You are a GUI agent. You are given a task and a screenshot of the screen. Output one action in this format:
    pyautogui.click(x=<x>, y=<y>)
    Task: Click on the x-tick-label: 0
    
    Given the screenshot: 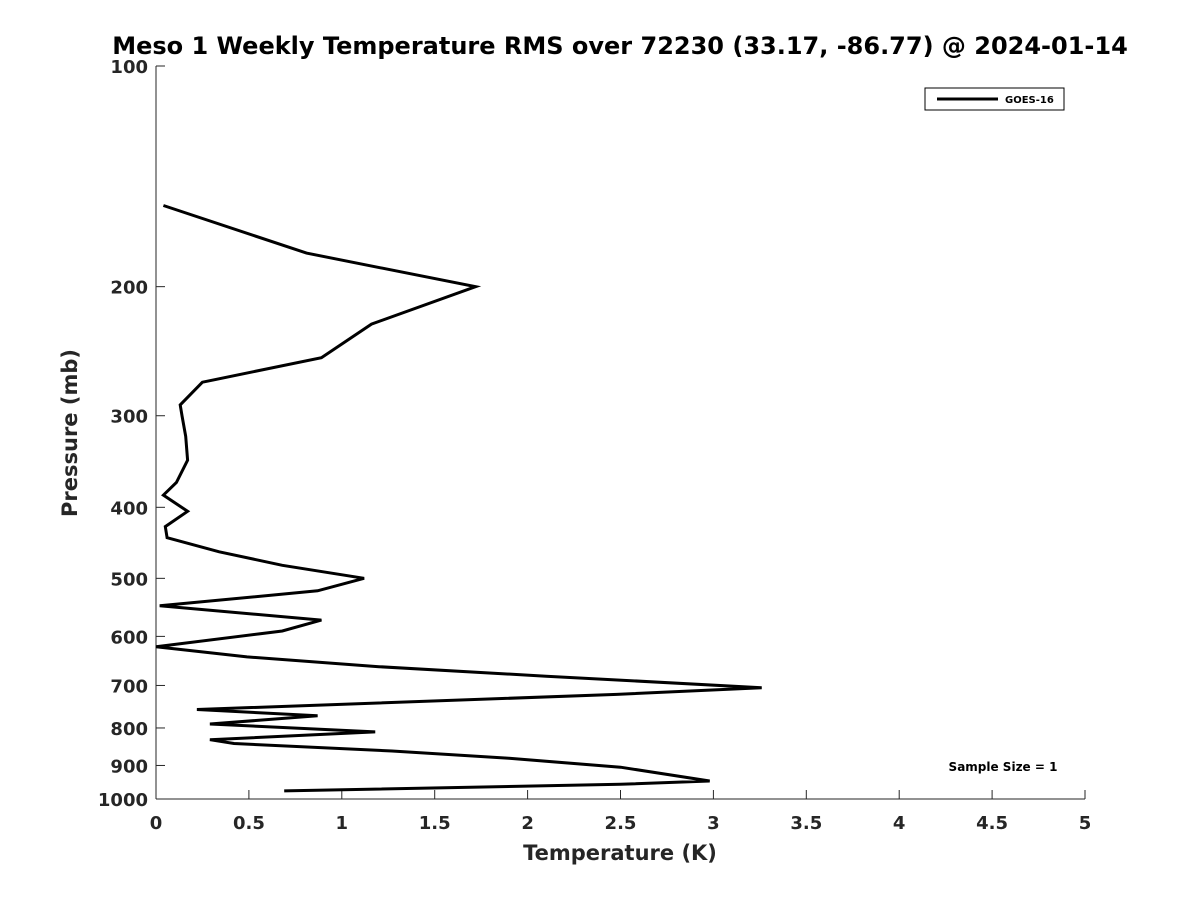 What is the action you would take?
    pyautogui.click(x=156, y=823)
    